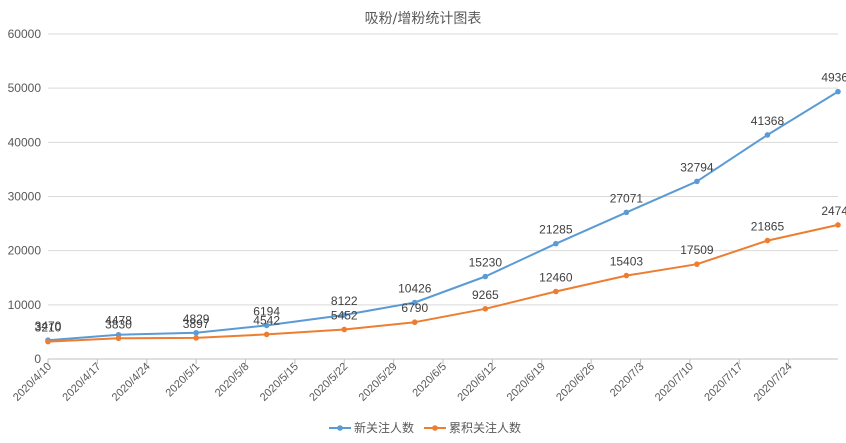 This screenshot has height=443, width=846. What do you see at coordinates (429, 380) in the screenshot?
I see `x-tick-label: 2020/6/5` at bounding box center [429, 380].